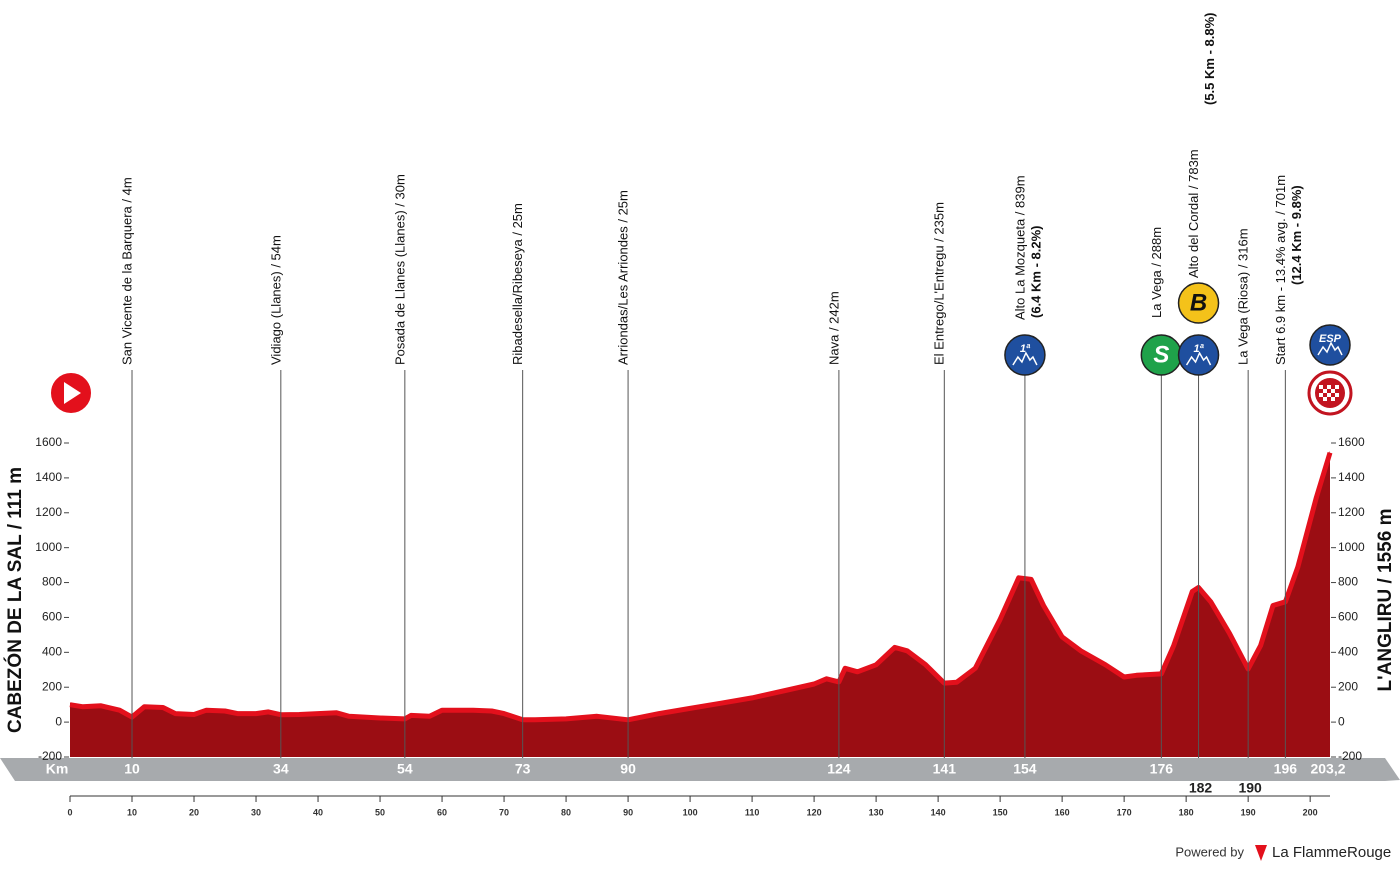  I want to click on badge-text: B, so click(1198, 302).